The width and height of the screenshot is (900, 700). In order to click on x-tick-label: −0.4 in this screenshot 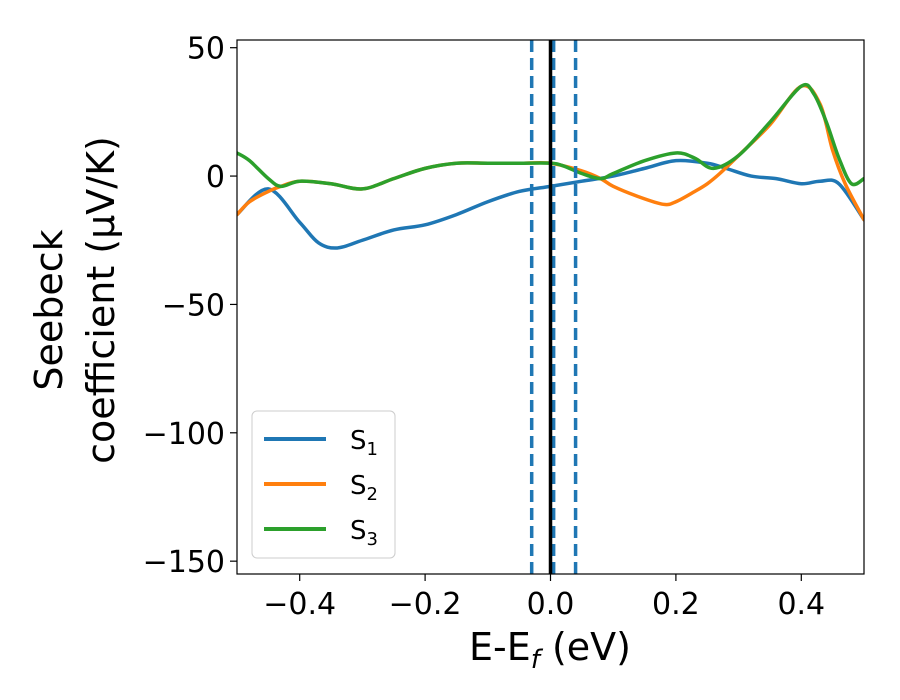, I will do `click(299, 604)`.